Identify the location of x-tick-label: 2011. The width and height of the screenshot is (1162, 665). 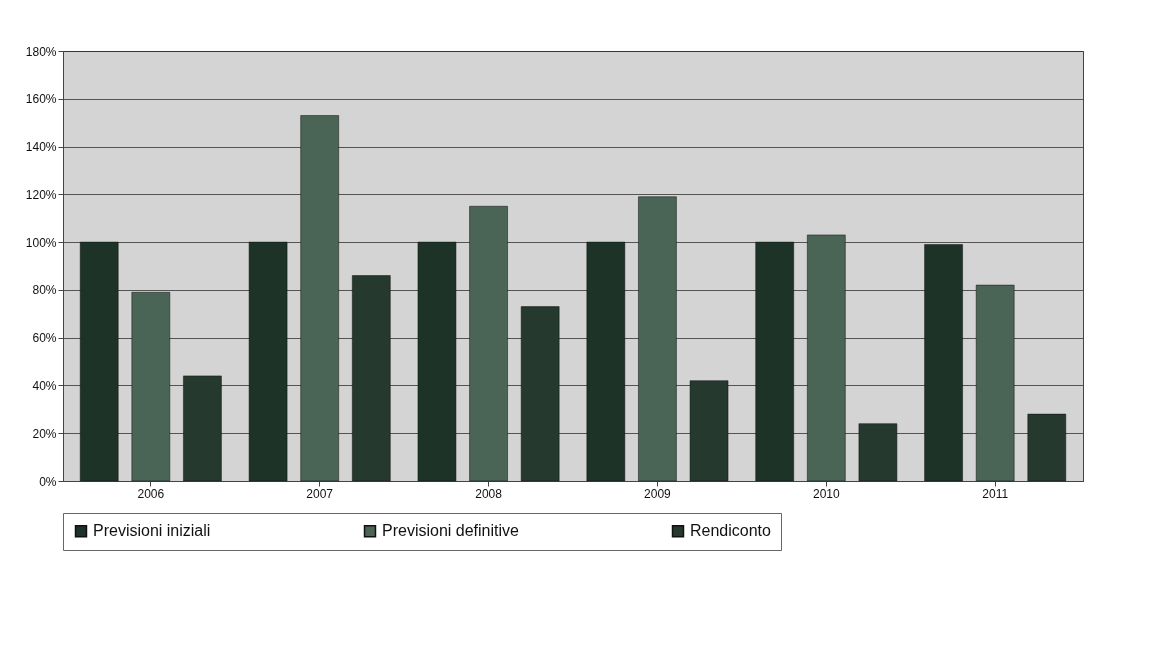
(995, 493).